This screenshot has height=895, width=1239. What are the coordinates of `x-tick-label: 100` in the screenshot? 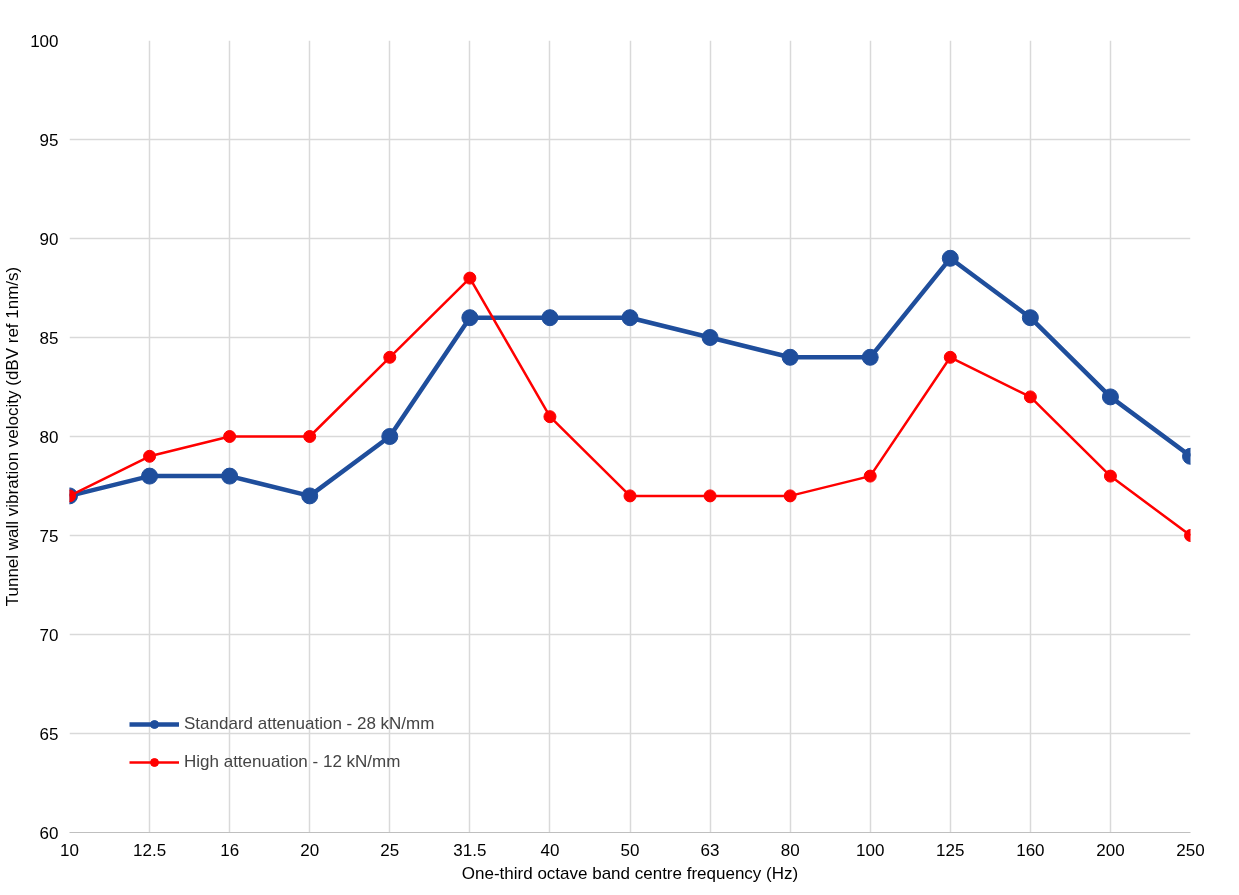 It's located at (870, 850).